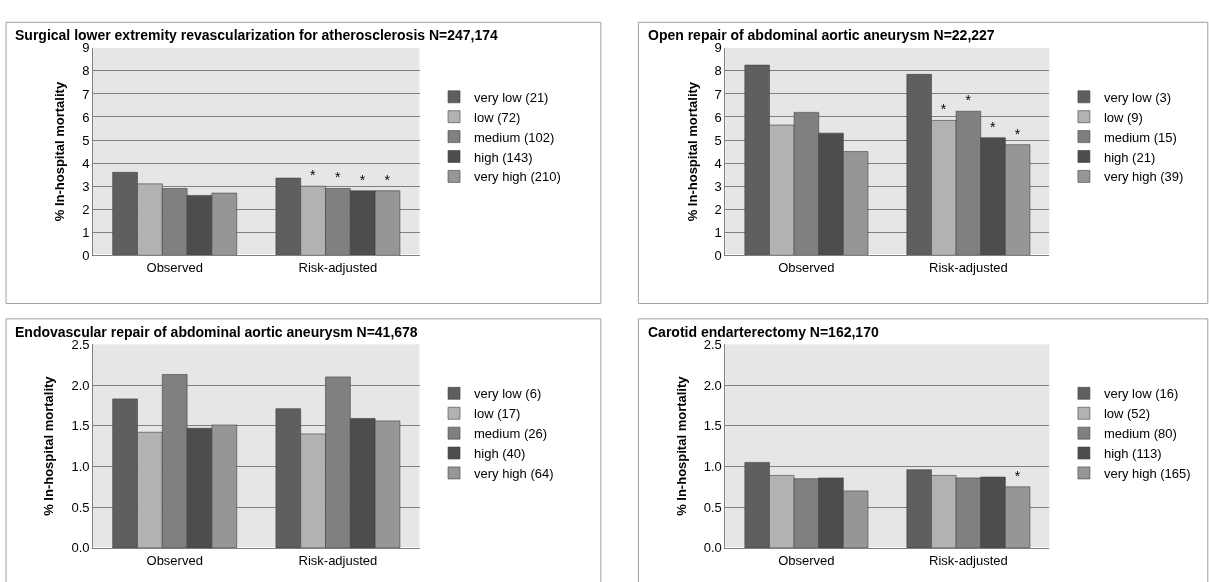 This screenshot has width=1209, height=582. I want to click on chart-title: Open repair of abdominal aortic aneurysm N=22,227, so click(821, 35).